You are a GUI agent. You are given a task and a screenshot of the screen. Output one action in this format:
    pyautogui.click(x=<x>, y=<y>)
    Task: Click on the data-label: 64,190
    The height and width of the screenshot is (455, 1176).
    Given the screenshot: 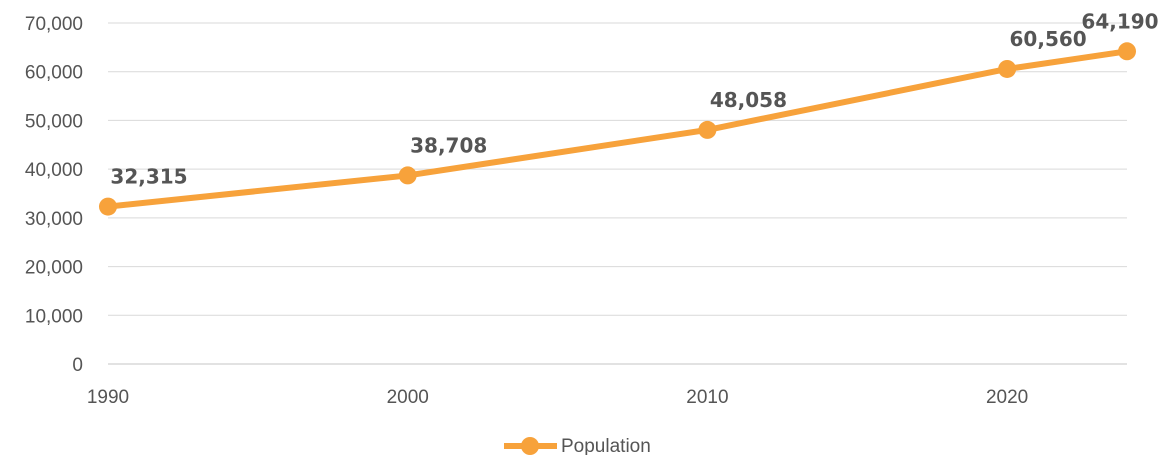 What is the action you would take?
    pyautogui.click(x=1119, y=21)
    